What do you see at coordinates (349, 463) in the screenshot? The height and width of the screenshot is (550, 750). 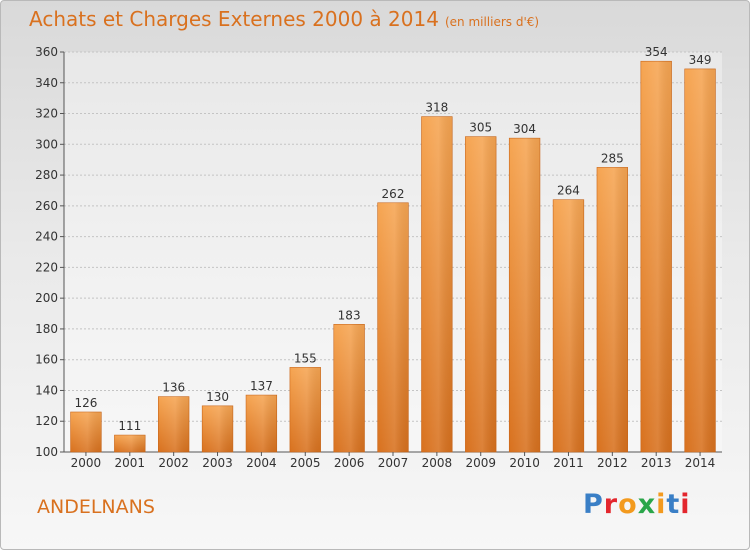 I see `x-tick-label: 2006` at bounding box center [349, 463].